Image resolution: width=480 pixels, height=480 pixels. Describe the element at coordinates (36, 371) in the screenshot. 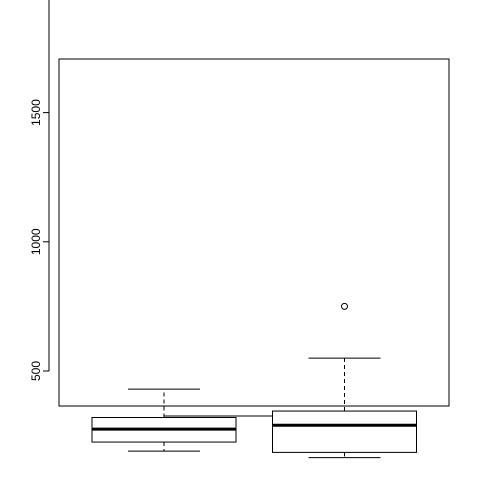

I see `y-tick-label: 500` at that location.